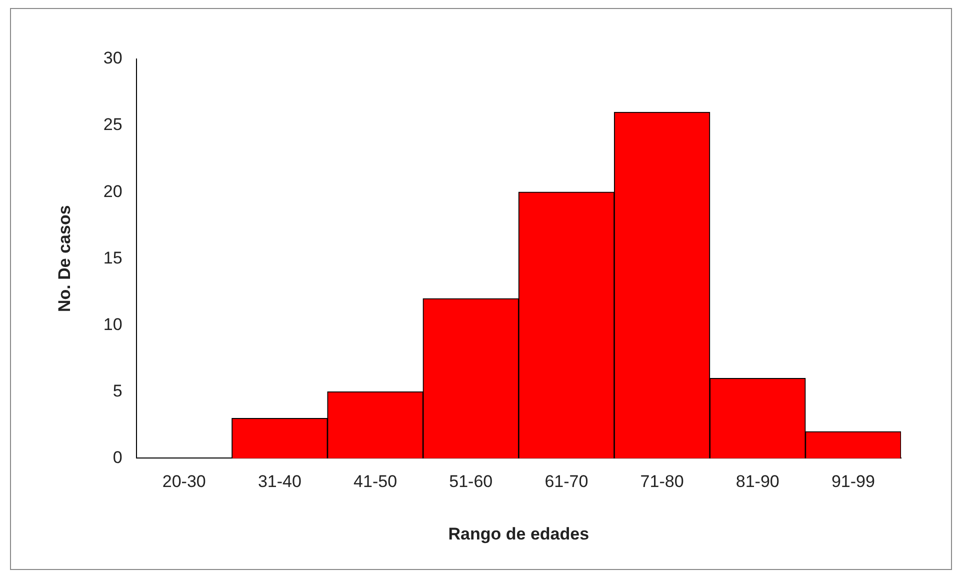 The height and width of the screenshot is (577, 963). Describe the element at coordinates (471, 482) in the screenshot. I see `x-tick-label: 51-60` at that location.